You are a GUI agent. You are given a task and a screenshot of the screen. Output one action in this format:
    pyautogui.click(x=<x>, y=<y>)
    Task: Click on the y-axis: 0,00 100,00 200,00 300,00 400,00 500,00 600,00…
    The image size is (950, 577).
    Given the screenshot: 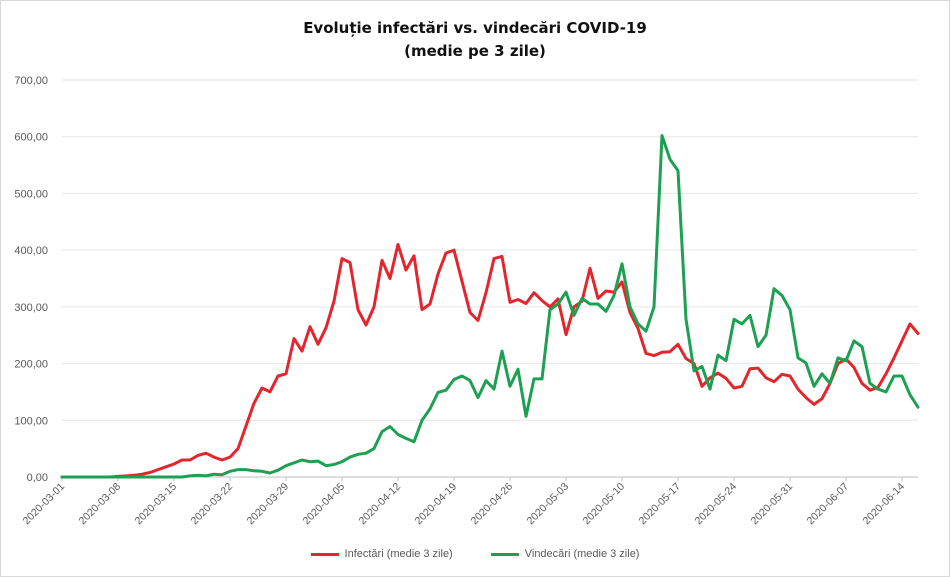 What is the action you would take?
    pyautogui.click(x=31, y=279)
    